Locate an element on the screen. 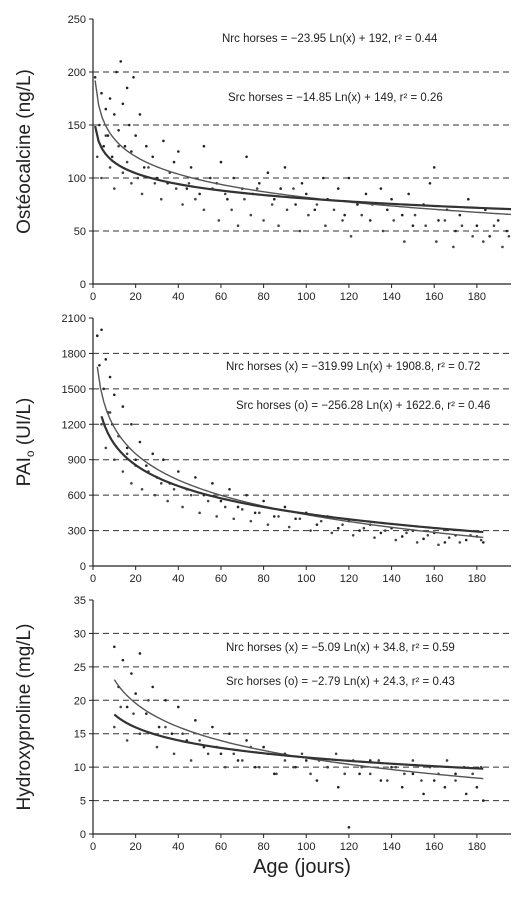 This screenshot has height=897, width=513. y-tick-label: 25 is located at coordinates (80, 668).